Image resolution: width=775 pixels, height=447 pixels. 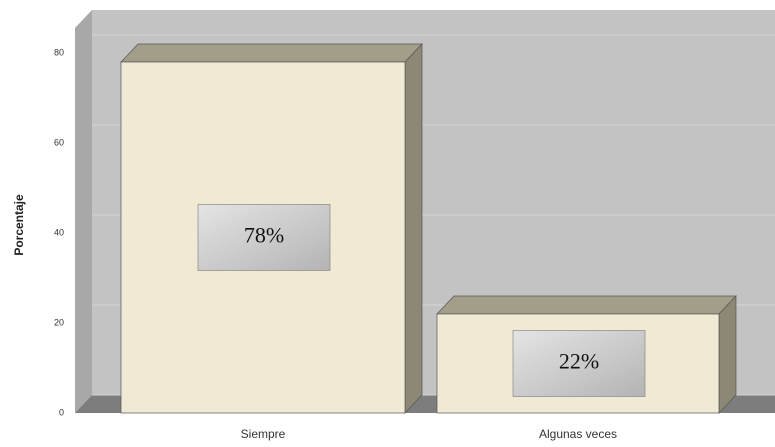 I want to click on y-axis-label: Porcentaje, so click(x=19, y=225).